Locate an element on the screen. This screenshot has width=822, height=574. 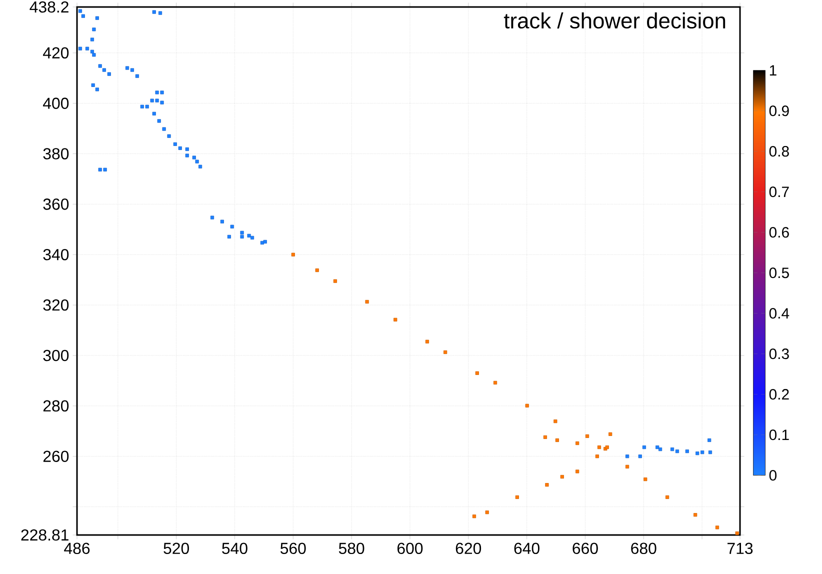
x-tick-label: 600 is located at coordinates (410, 548).